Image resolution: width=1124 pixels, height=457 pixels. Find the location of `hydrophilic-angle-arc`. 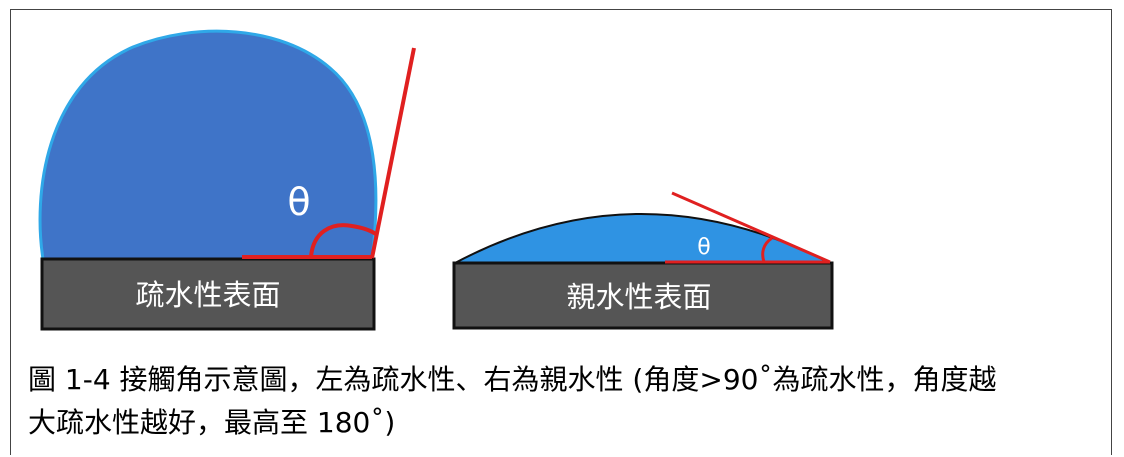

hydrophilic-angle-arc is located at coordinates (767, 249).